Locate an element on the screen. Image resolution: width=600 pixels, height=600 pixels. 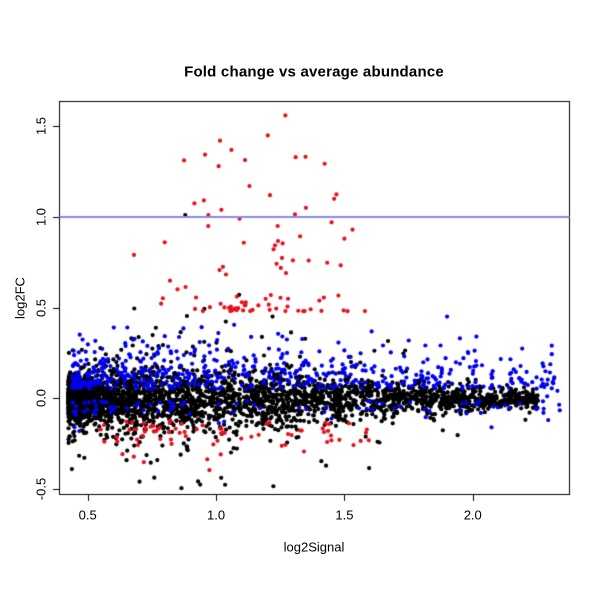
y-axis-label: log2FC is located at coordinates (20, 298).